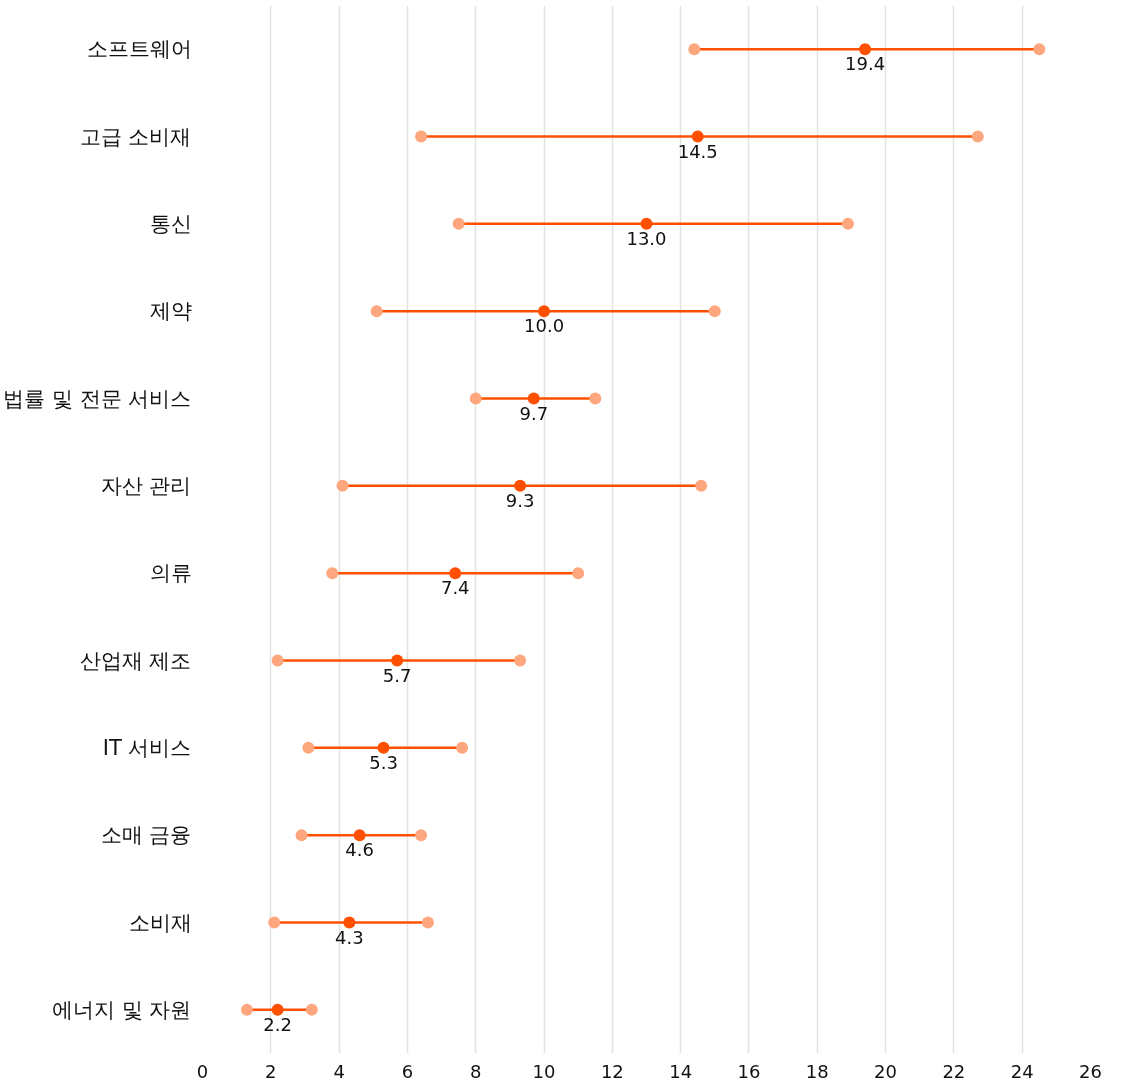 The image size is (1123, 1084). What do you see at coordinates (170, 223) in the screenshot?
I see `y-tick-label: 통신` at bounding box center [170, 223].